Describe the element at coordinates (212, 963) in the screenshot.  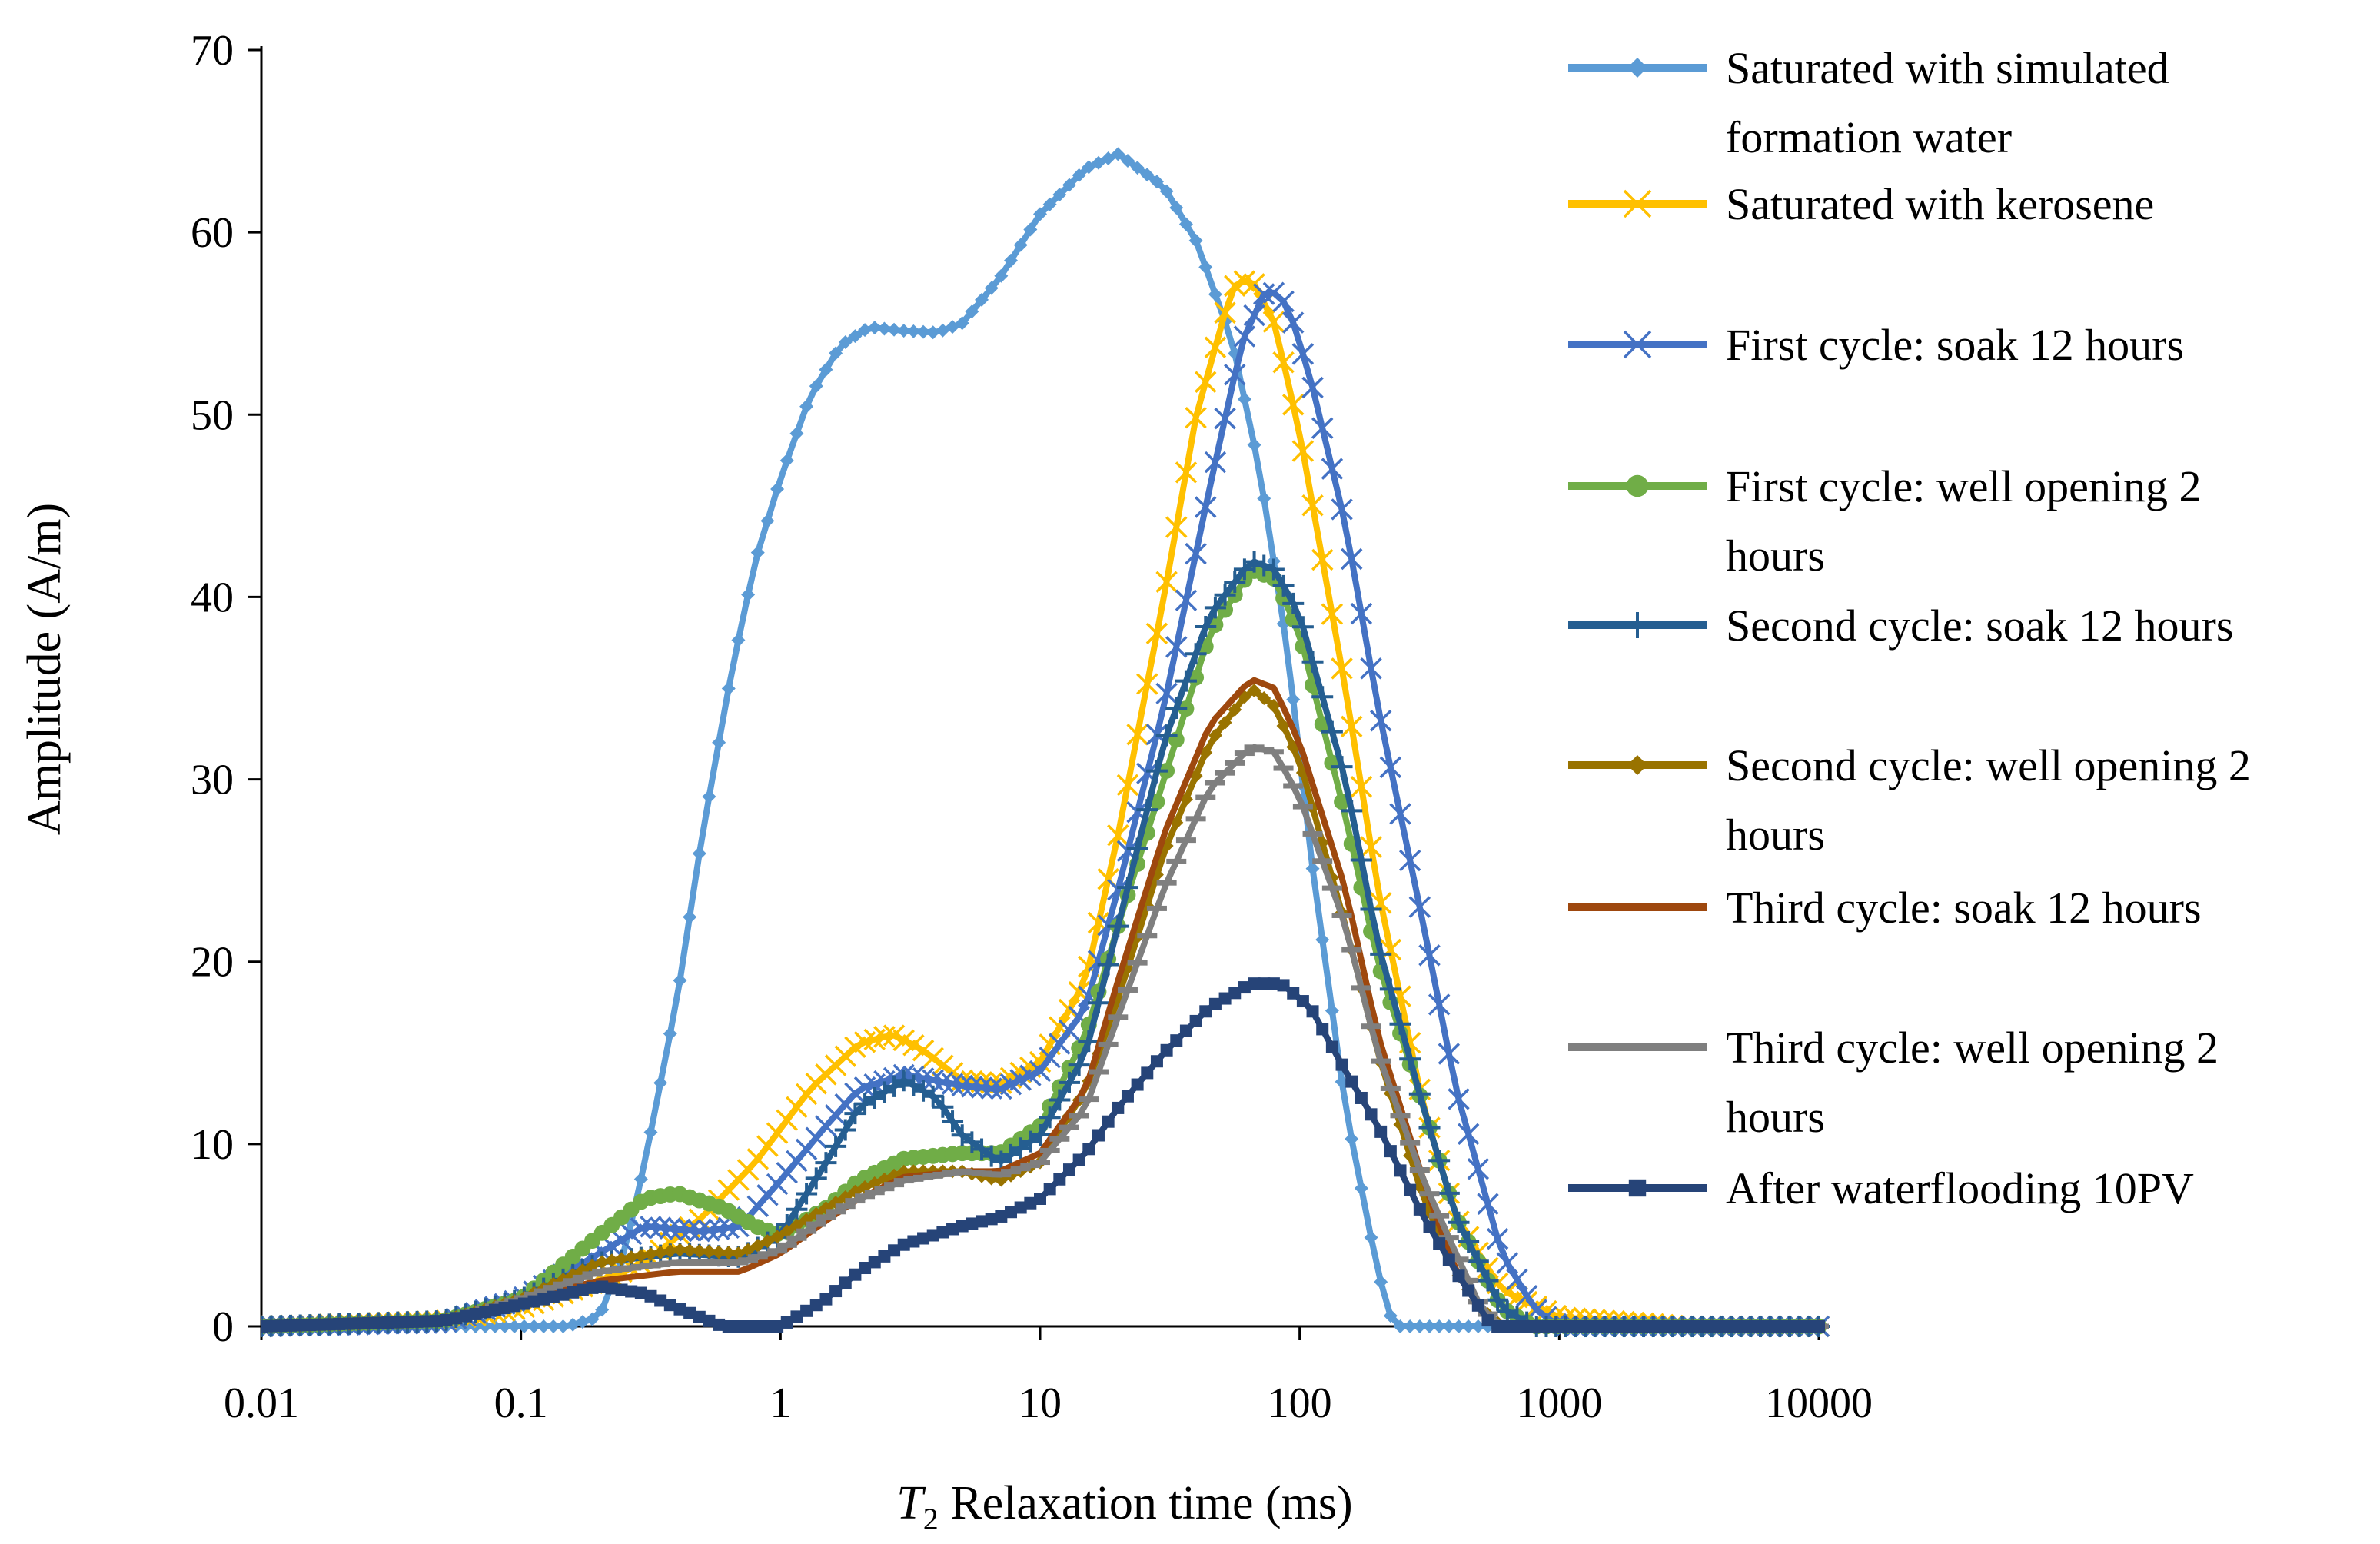
I see `y-tick-label: 20` at that location.